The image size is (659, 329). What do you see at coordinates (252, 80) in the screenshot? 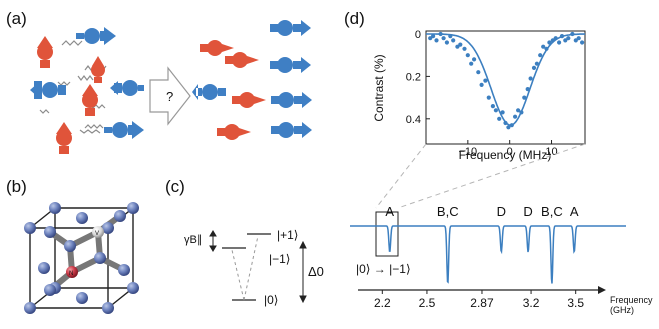
I see `free-spins` at bounding box center [252, 80].